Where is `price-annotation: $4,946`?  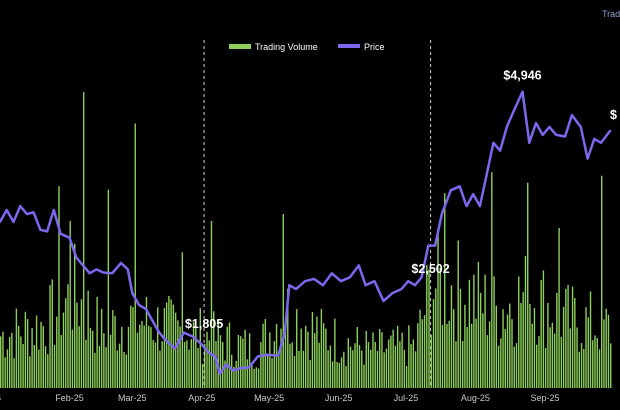
price-annotation: $4,946 is located at coordinates (522, 76).